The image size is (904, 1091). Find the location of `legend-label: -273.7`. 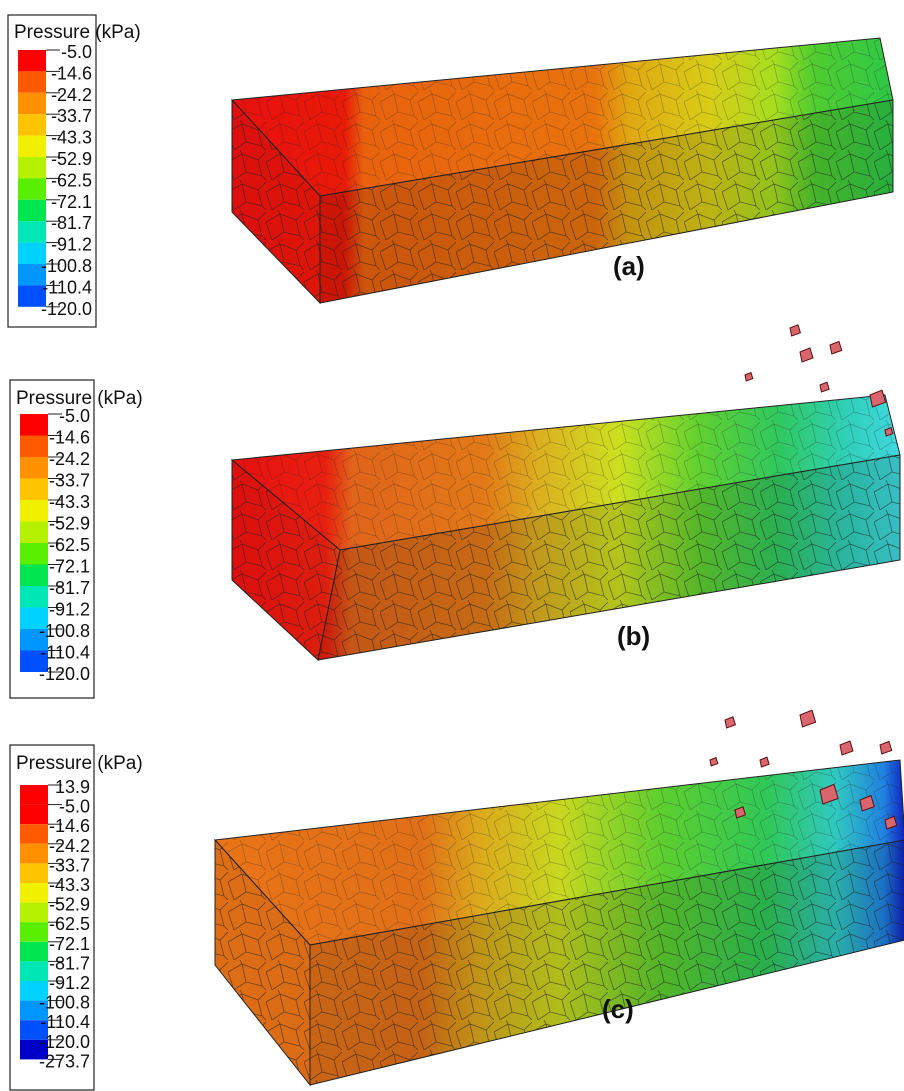

legend-label: -273.7 is located at coordinates (64, 1061).